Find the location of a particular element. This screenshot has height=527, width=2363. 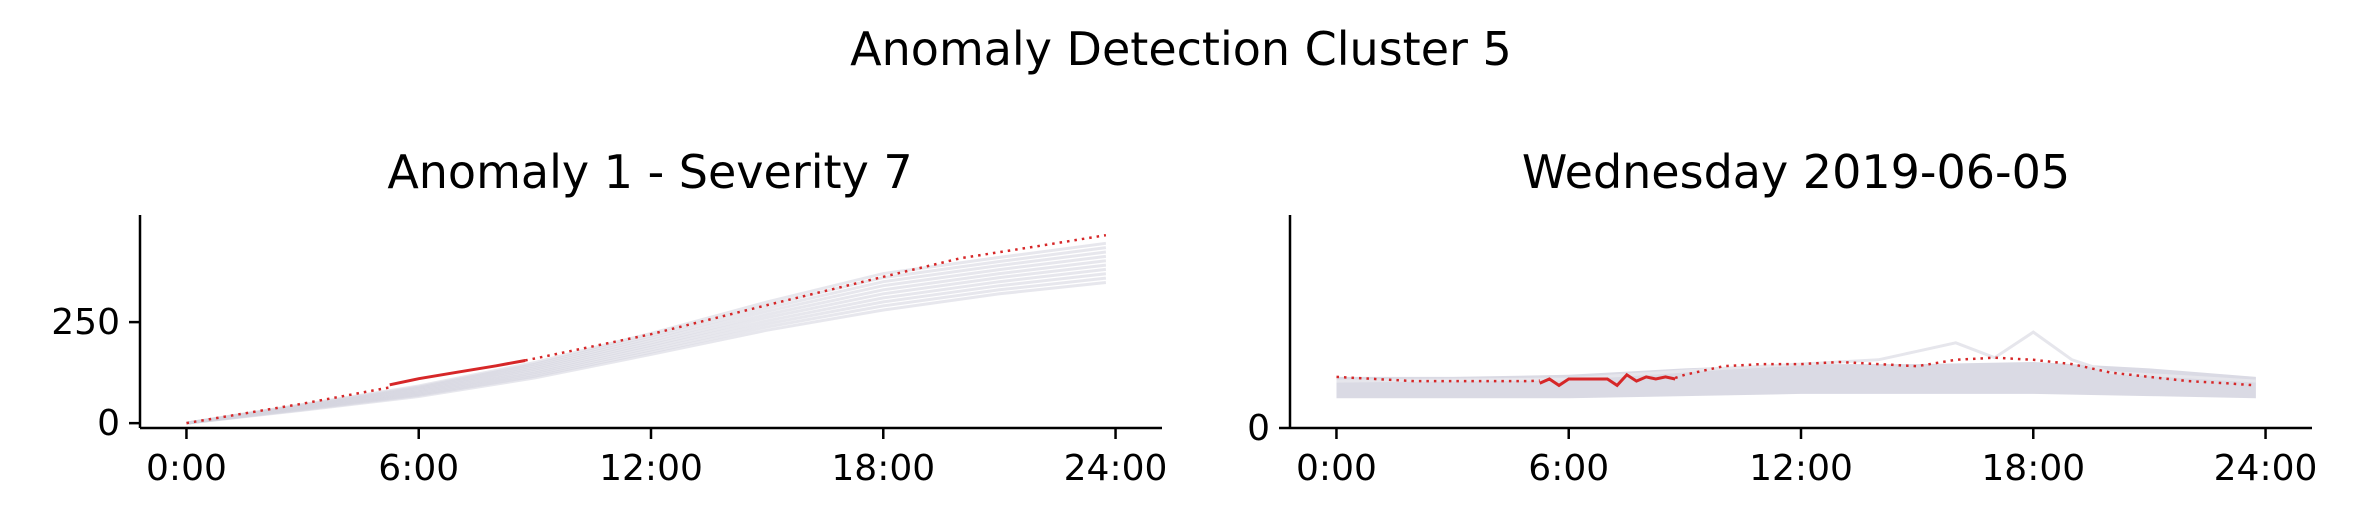

tick-layer: 0:00 6:00 12:00 18:00 24:00 0 is located at coordinates (1782, 448).